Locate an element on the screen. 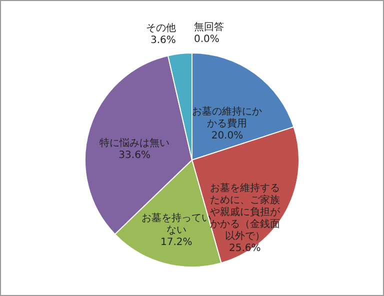 The width and height of the screenshot is (384, 296). data-label: 20.0% is located at coordinates (227, 136).